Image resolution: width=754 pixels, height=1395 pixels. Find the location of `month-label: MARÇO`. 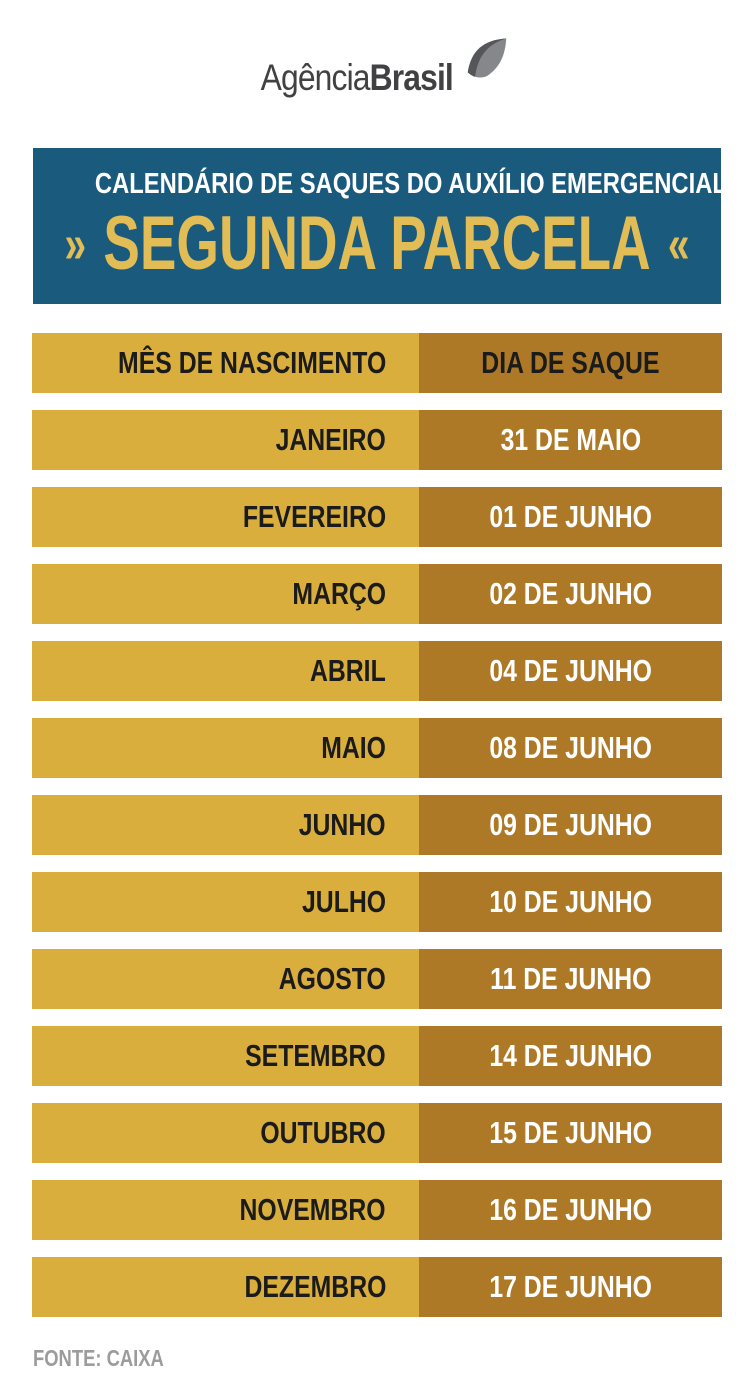

month-label: MARÇO is located at coordinates (339, 593).